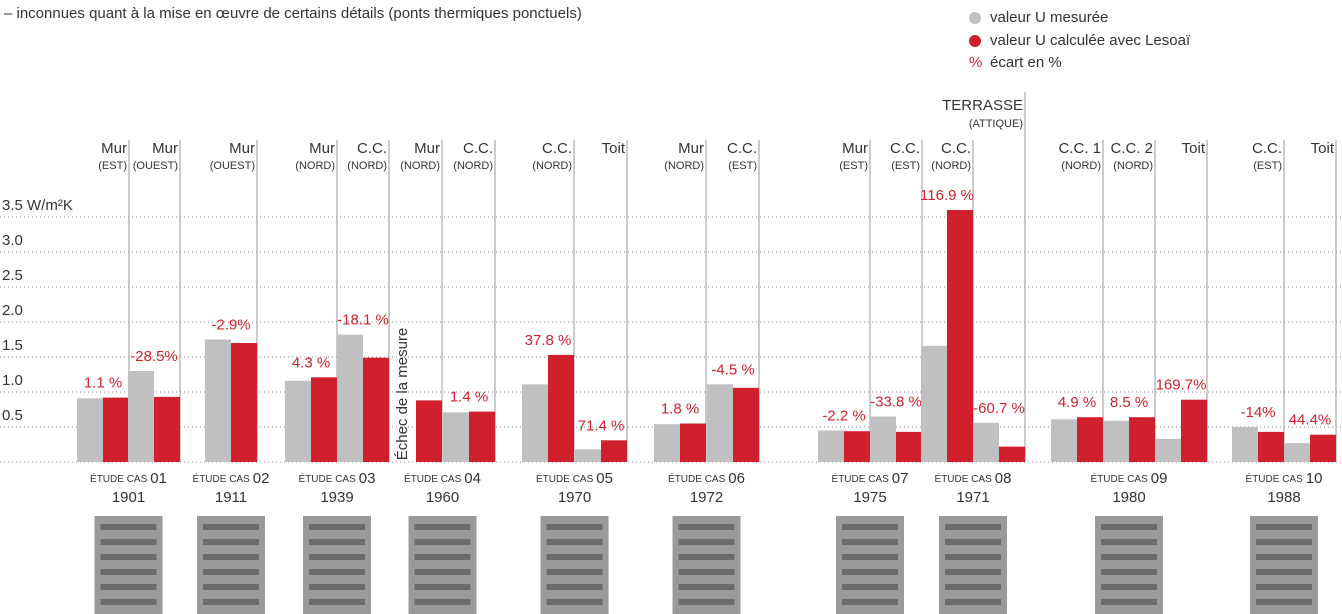  I want to click on diff-label: -2.9%, so click(230, 324).